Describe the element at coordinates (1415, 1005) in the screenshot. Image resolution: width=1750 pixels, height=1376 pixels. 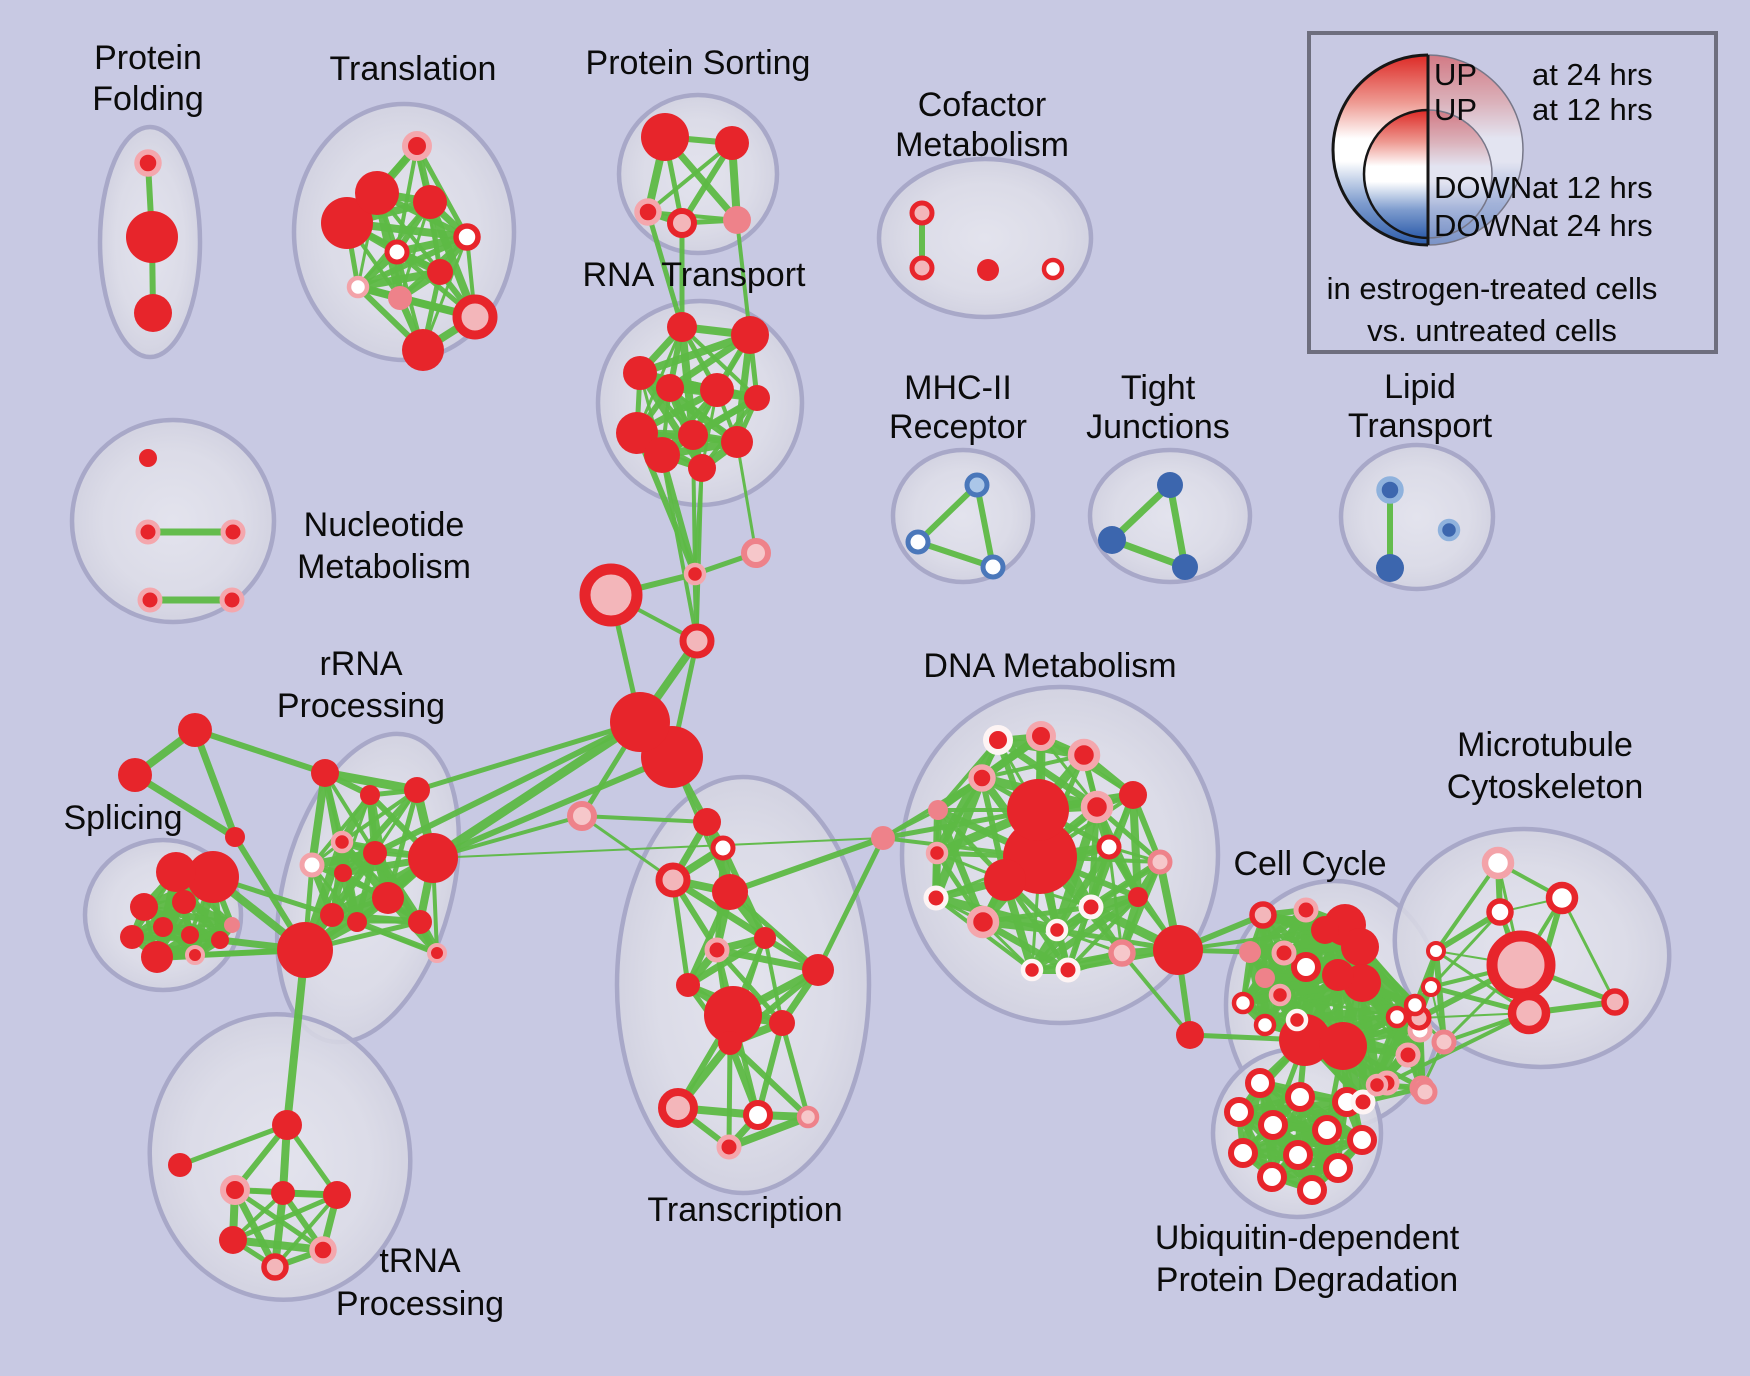
I see `node-cc17` at that location.